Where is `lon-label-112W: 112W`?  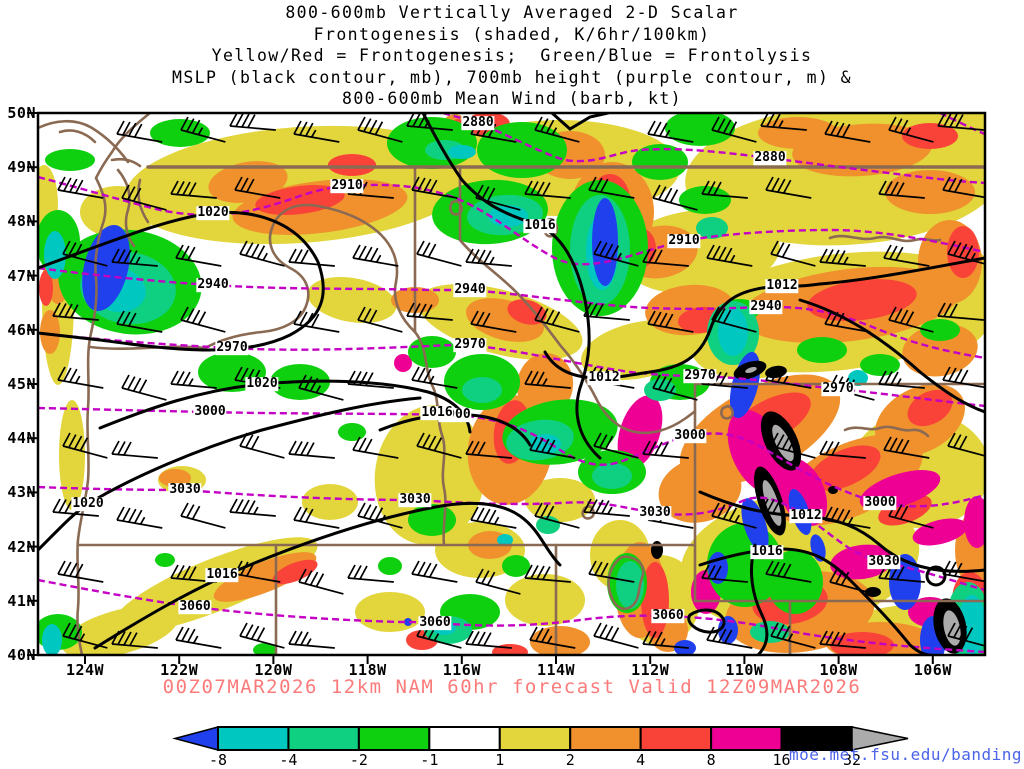
lon-label-112W: 112W is located at coordinates (650, 670).